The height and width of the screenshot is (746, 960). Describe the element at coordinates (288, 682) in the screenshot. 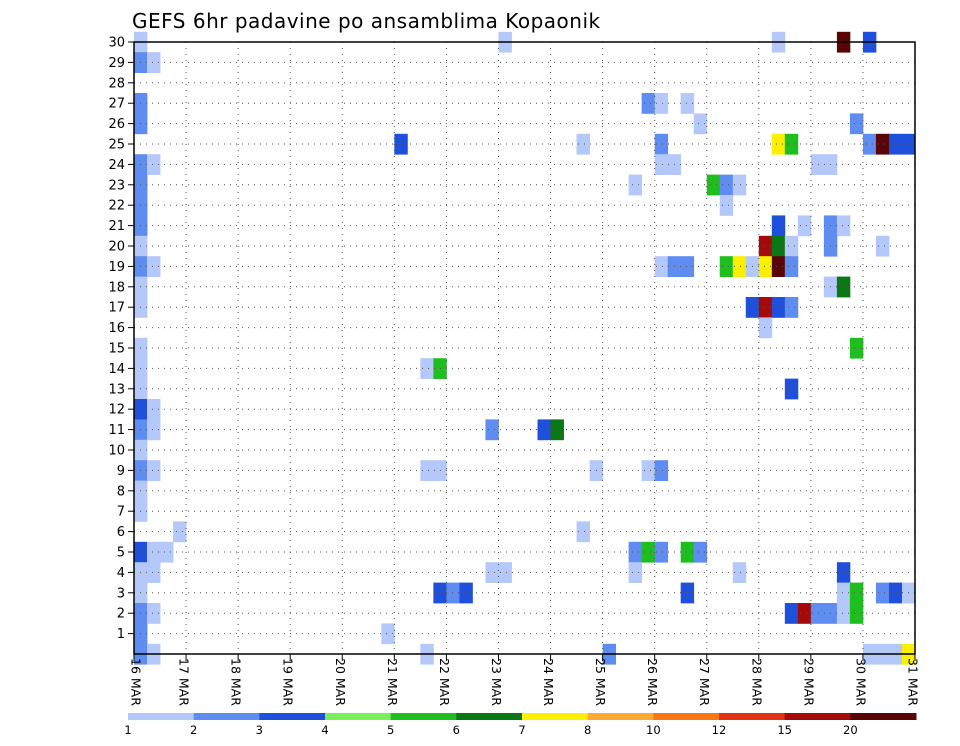

I see `x-tick-label: 19 MAR` at that location.